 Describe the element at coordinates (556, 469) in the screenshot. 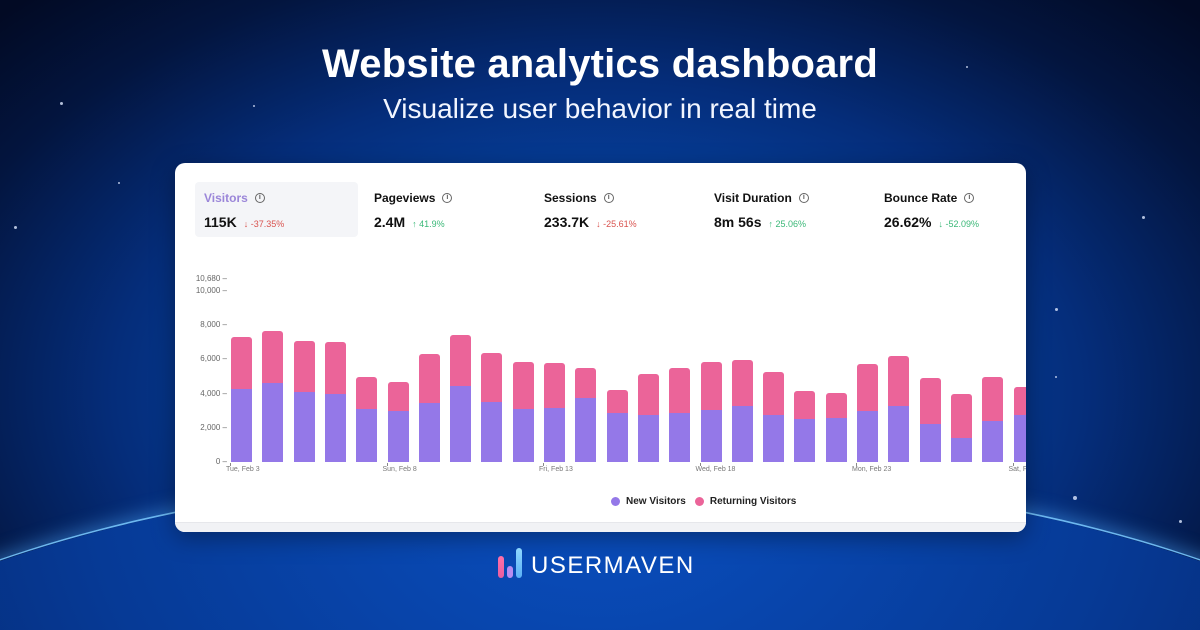

I see `x-axis-tick-label: Fri, Feb 13` at that location.